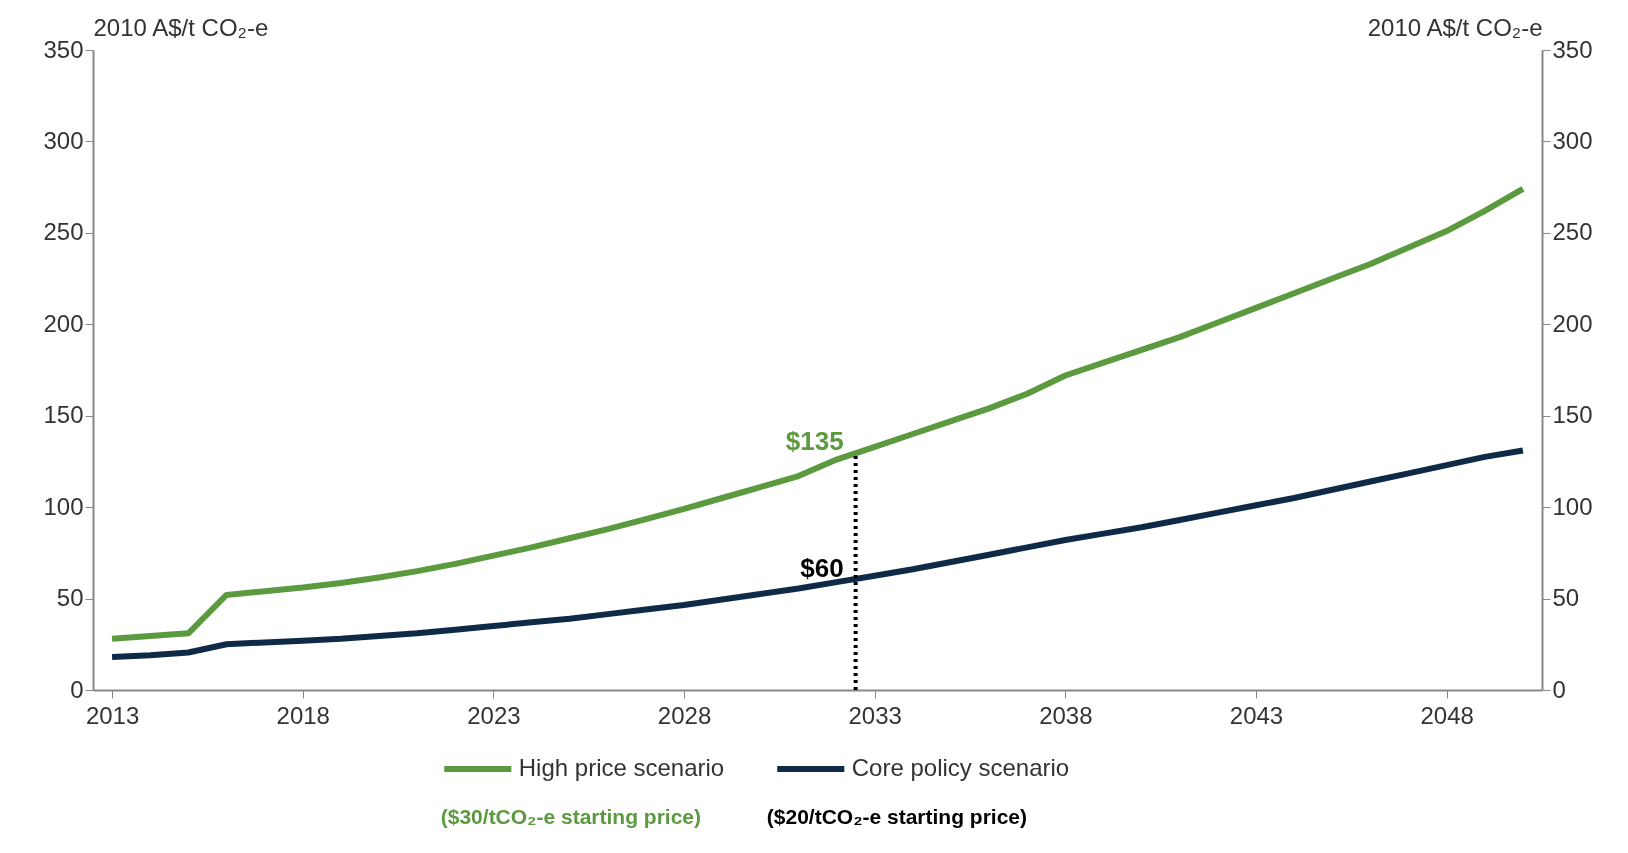 The height and width of the screenshot is (853, 1628). I want to click on annotation: $60, so click(822, 568).